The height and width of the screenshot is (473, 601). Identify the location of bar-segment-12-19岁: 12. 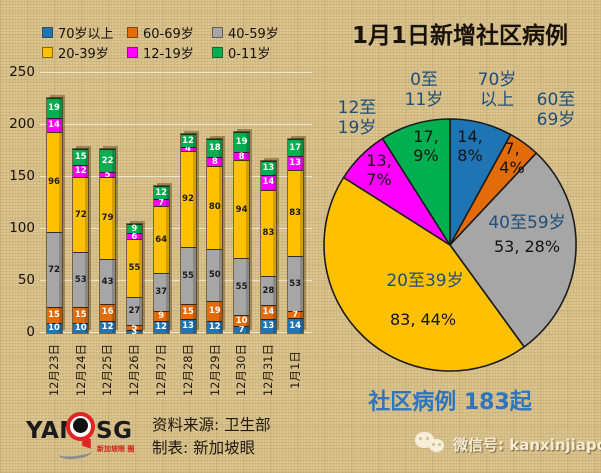
(81, 171).